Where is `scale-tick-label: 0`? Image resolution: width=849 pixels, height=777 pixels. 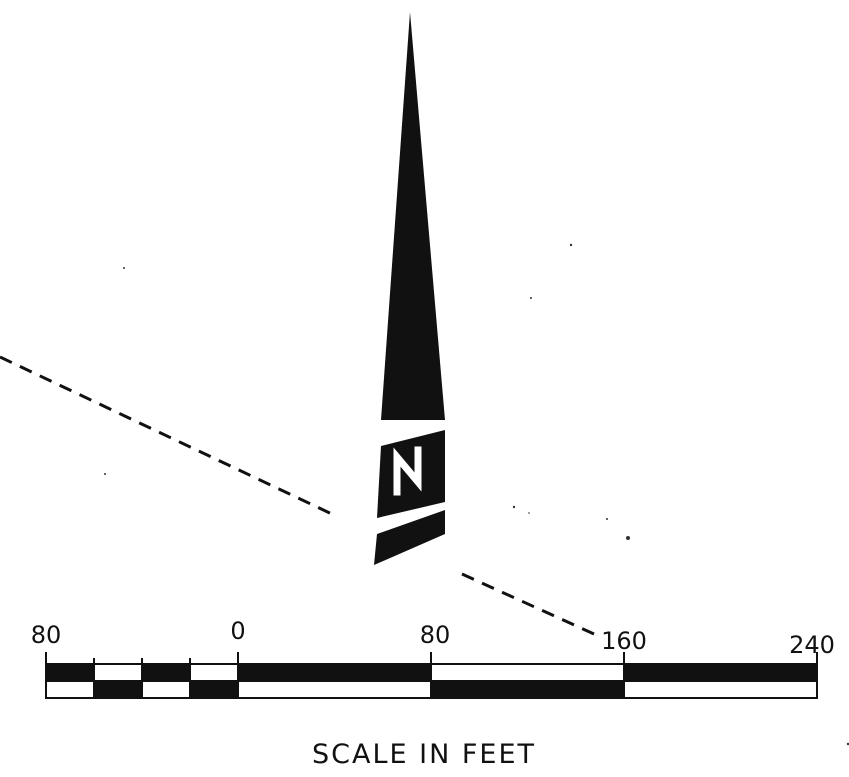
scale-tick-label: 0 is located at coordinates (237, 631).